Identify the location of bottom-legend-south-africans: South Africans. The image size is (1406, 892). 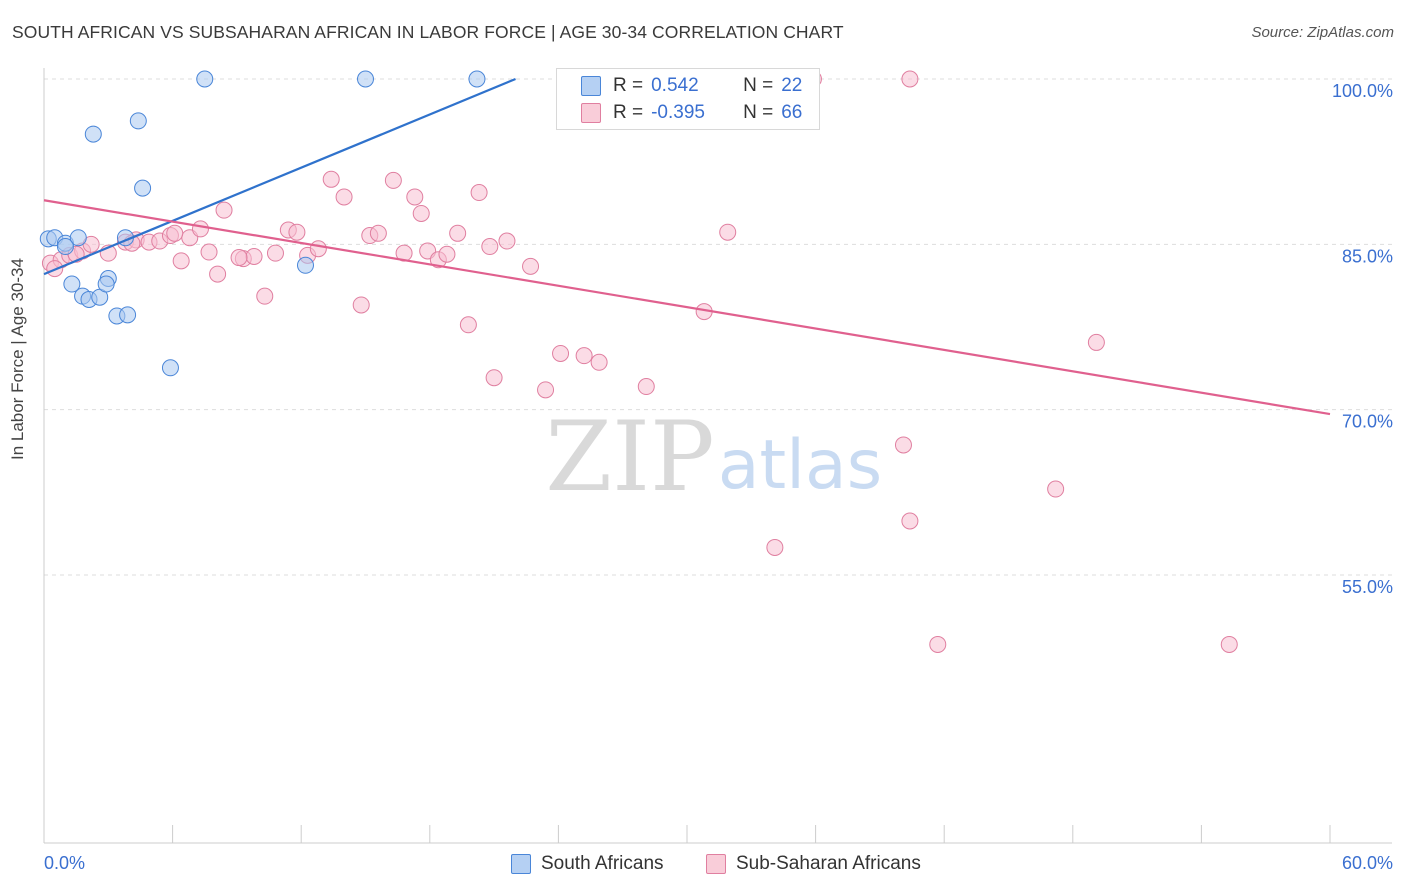
(587, 864).